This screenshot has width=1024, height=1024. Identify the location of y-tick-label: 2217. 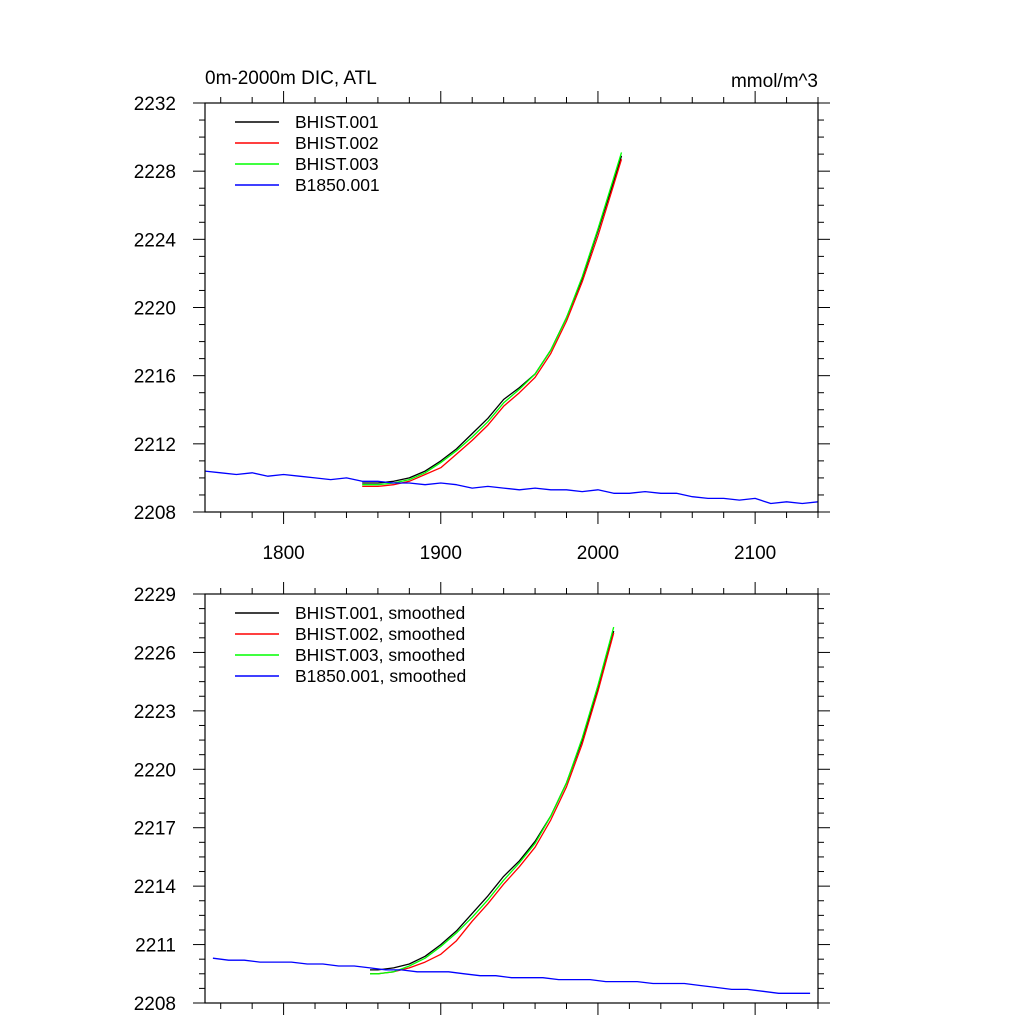
(155, 829).